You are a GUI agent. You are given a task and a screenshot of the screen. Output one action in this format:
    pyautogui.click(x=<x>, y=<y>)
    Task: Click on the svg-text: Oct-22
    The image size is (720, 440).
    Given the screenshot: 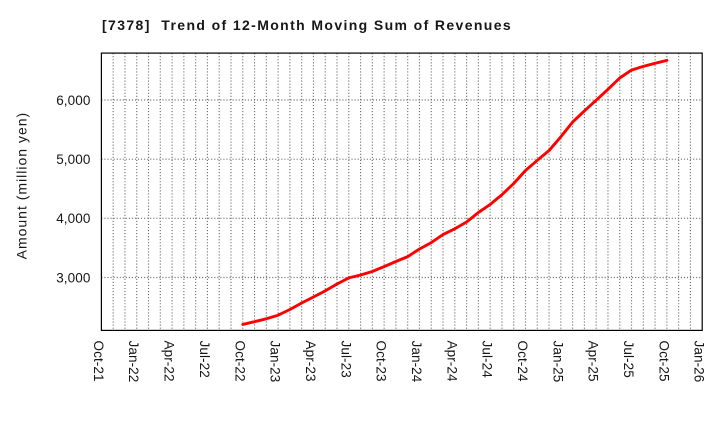 What is the action you would take?
    pyautogui.click(x=239, y=361)
    